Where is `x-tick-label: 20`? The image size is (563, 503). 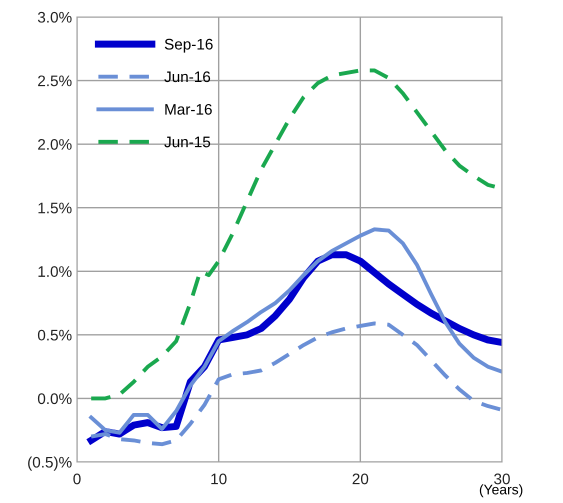
x-tick-label: 20 is located at coordinates (360, 479).